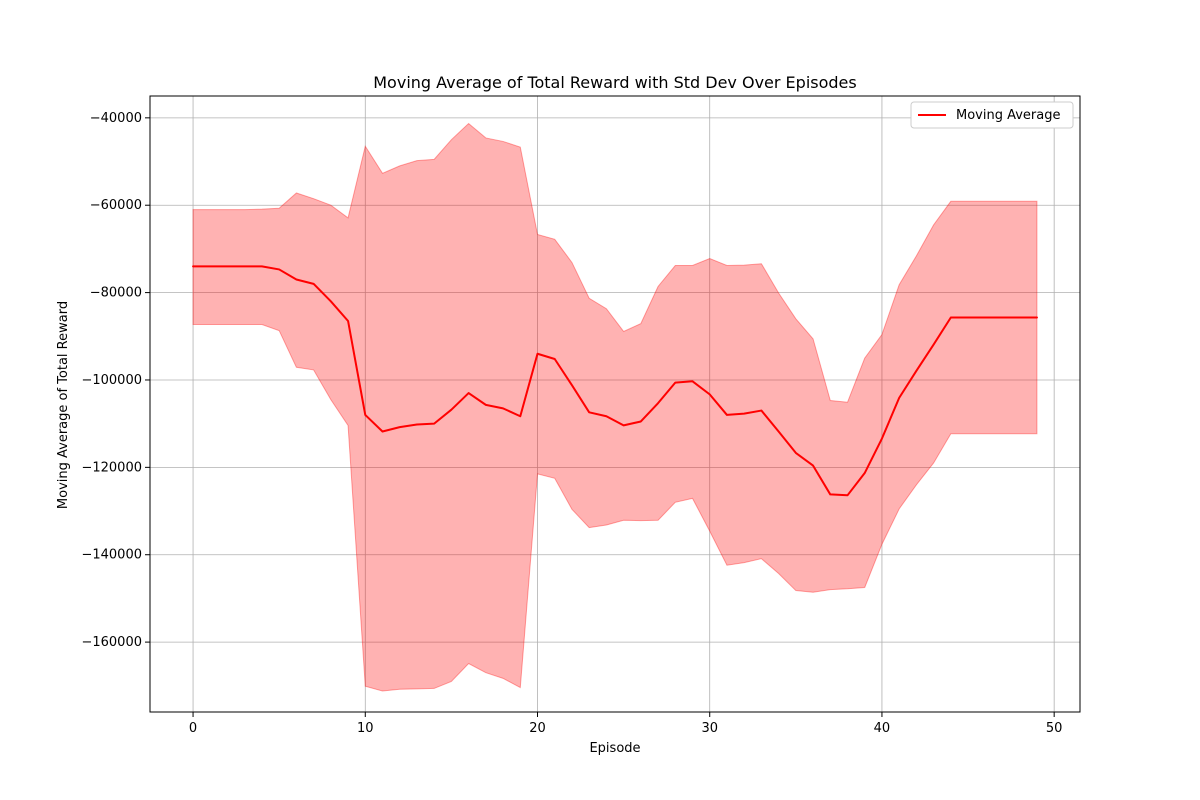 Image resolution: width=1200 pixels, height=800 pixels. What do you see at coordinates (111, 555) in the screenshot?
I see `y-tick-label-5: −140000` at bounding box center [111, 555].